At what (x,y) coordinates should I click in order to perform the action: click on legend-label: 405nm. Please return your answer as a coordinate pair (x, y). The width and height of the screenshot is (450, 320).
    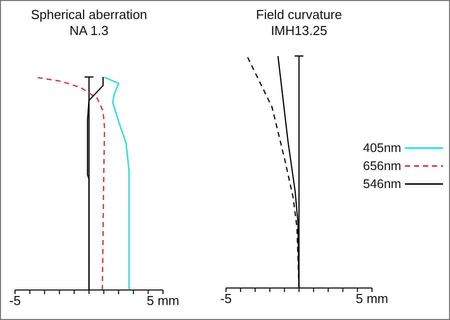
    Looking at the image, I should click on (382, 148).